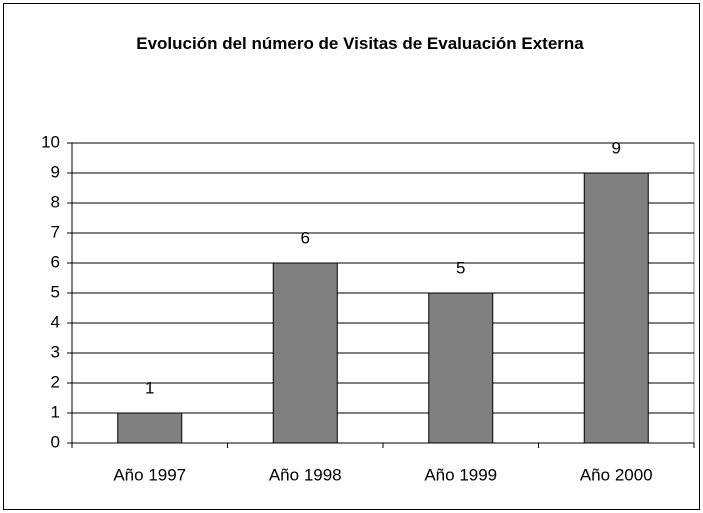 Image resolution: width=703 pixels, height=513 pixels. Describe the element at coordinates (305, 474) in the screenshot. I see `x-tick-label: Año 1998` at that location.